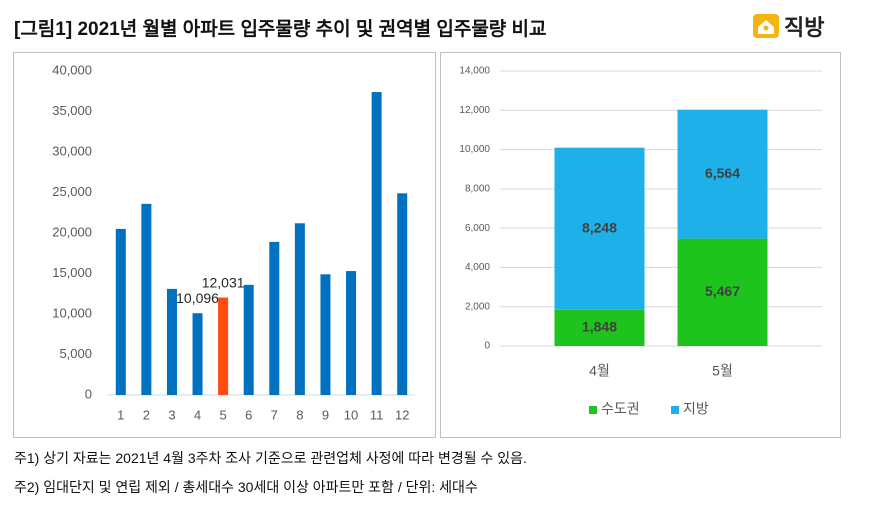 This screenshot has height=508, width=885. I want to click on y-tick-label: 35,000, so click(72, 110).